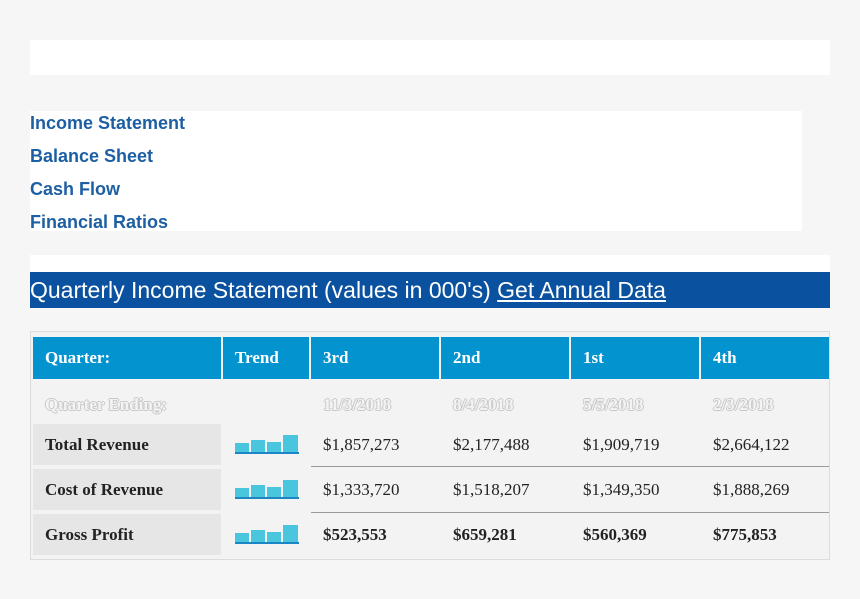 The image size is (860, 599). Describe the element at coordinates (106, 404) in the screenshot. I see `quarter-ending-label: Quarter Ending:` at that location.